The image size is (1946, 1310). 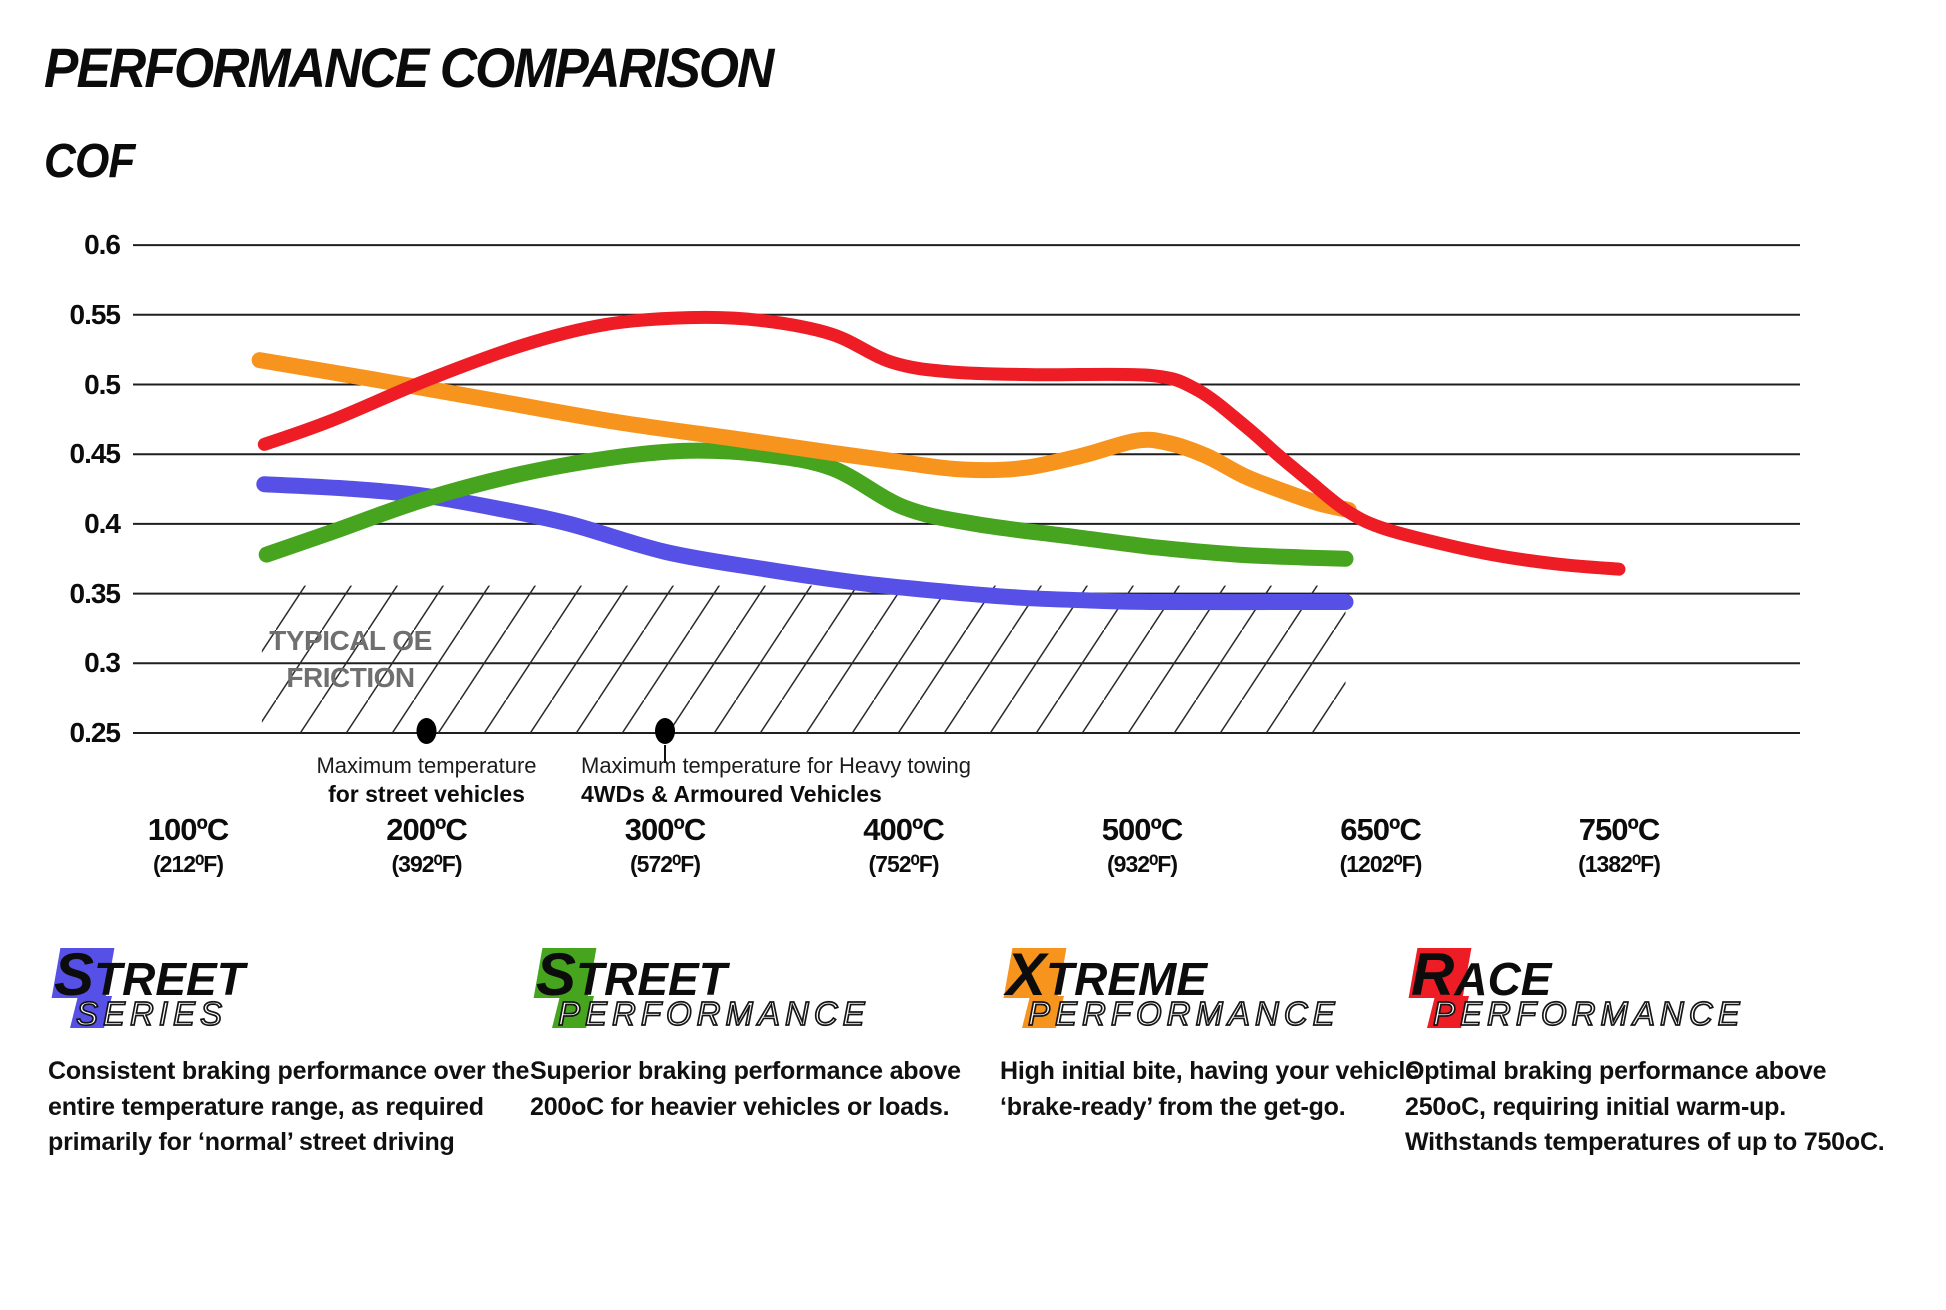 I want to click on x-tick-celsius: 400ºC, so click(x=903, y=829).